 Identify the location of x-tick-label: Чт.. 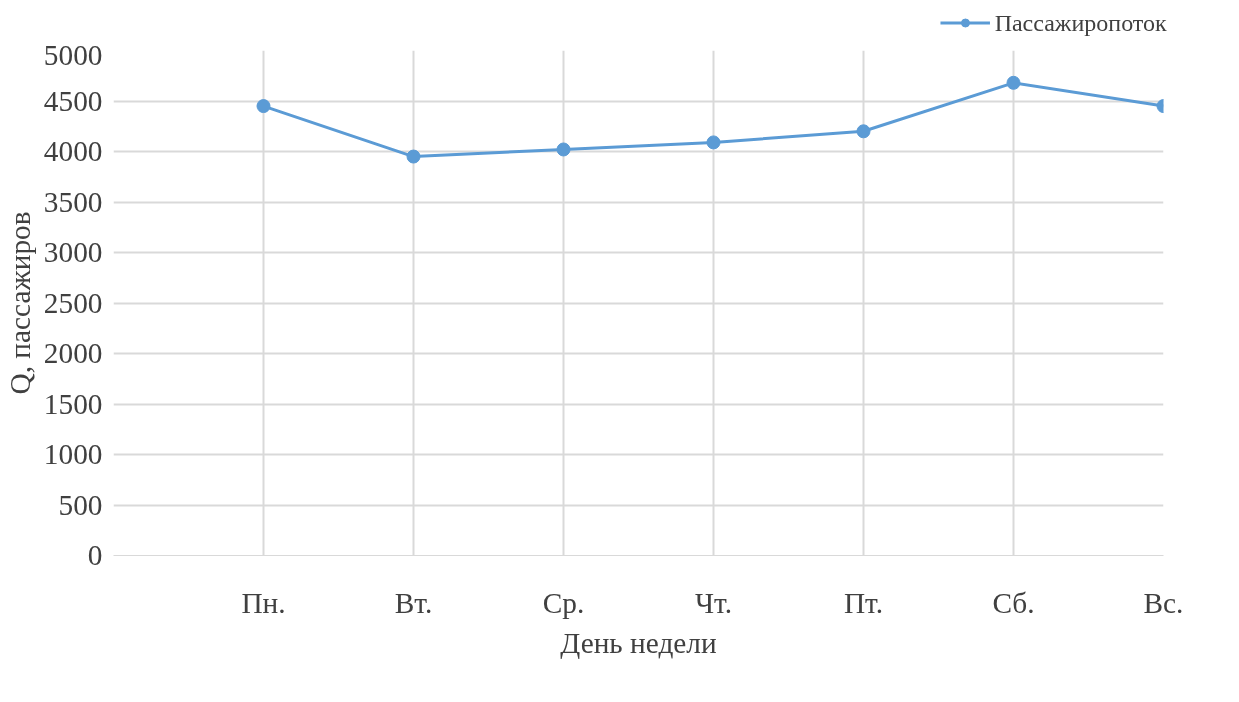
(714, 602).